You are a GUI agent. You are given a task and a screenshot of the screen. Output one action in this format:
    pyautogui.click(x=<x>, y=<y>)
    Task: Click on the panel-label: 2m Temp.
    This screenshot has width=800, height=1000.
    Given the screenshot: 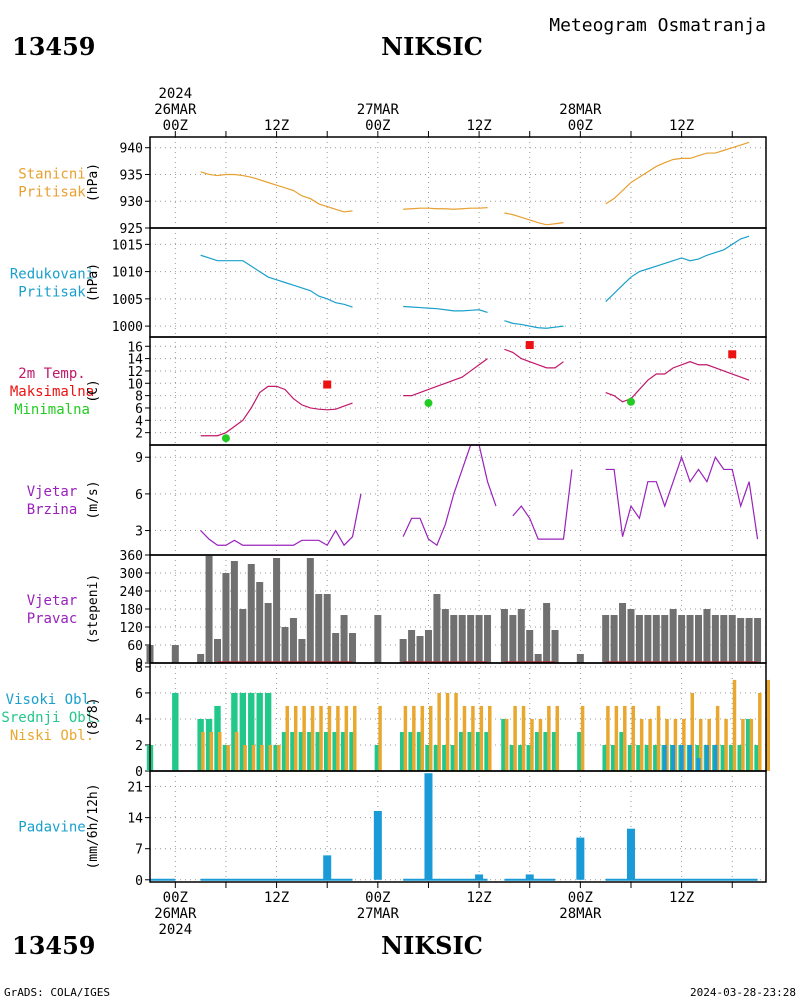 What is the action you would take?
    pyautogui.click(x=51, y=374)
    